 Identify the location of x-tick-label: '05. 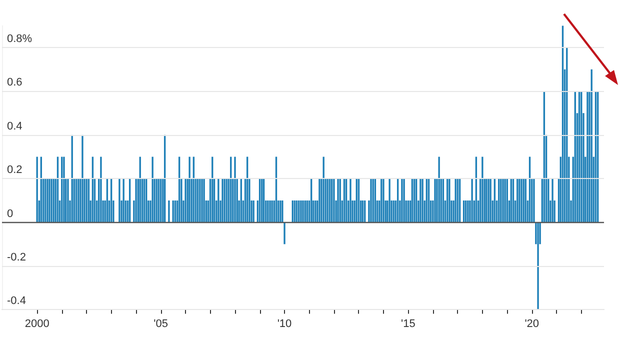
(161, 324).